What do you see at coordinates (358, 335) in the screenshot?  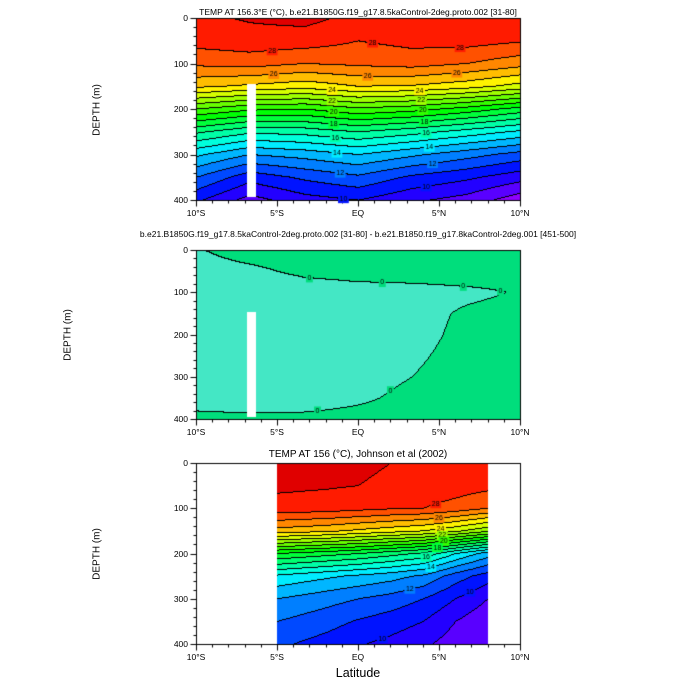 I see `panel2-contour-canvas` at bounding box center [358, 335].